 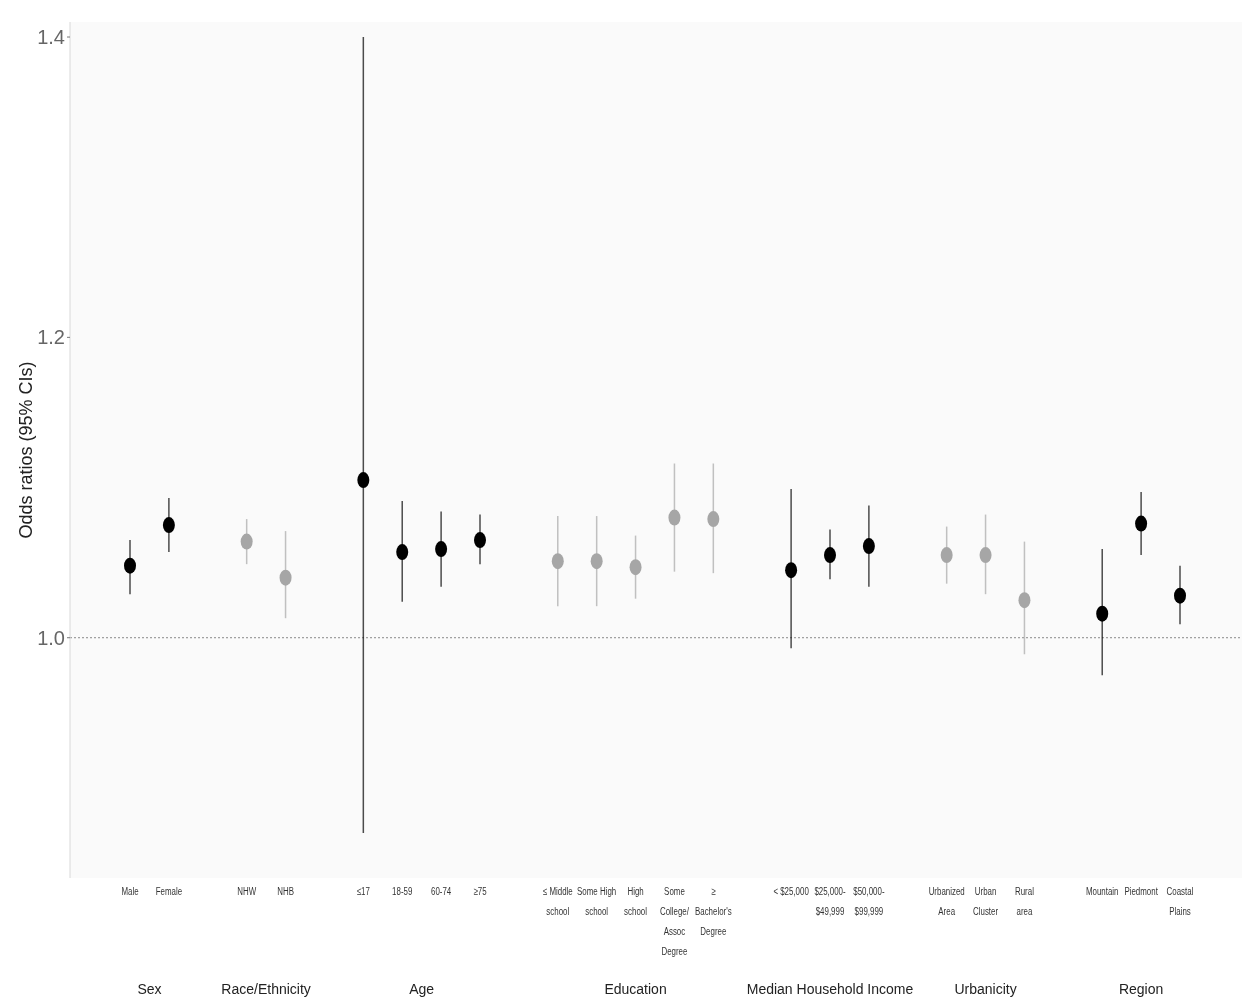 What do you see at coordinates (635, 901) in the screenshot?
I see `x-tick-label: High school` at bounding box center [635, 901].